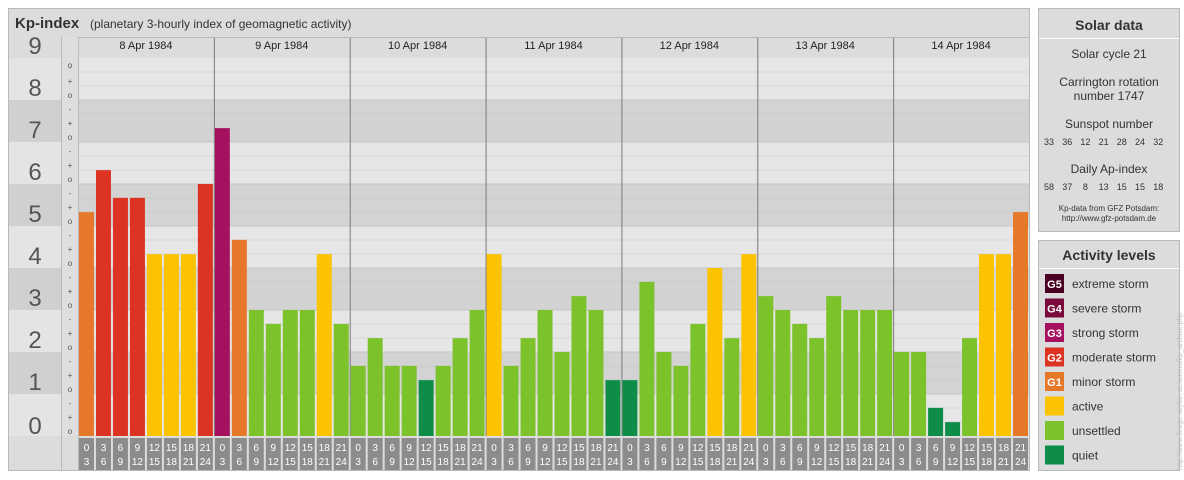  I want to click on legend-badge: G5, so click(1054, 285).